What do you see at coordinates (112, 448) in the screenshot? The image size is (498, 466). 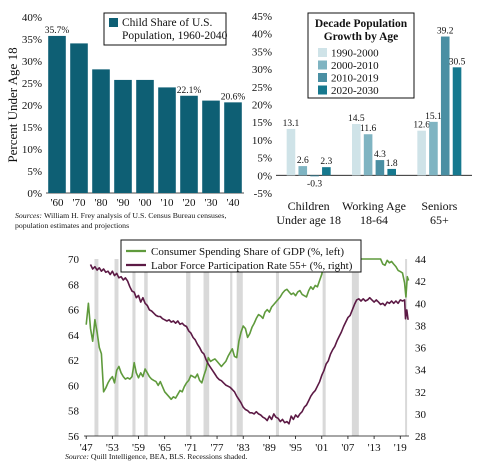 I see `x-tick-label: '53` at bounding box center [112, 448].